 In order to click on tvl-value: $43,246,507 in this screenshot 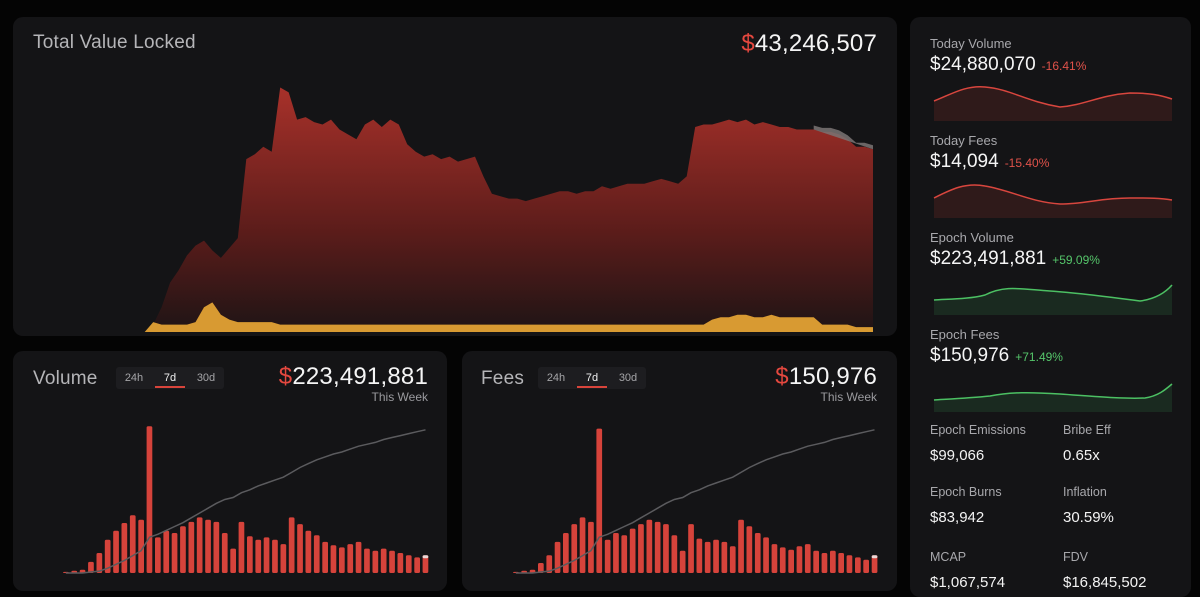, I will do `click(809, 44)`.